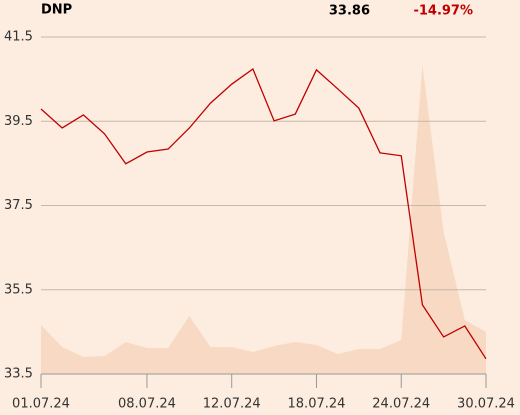 This screenshot has width=520, height=415. I want to click on y-tick-label: 33.5, so click(18, 374).